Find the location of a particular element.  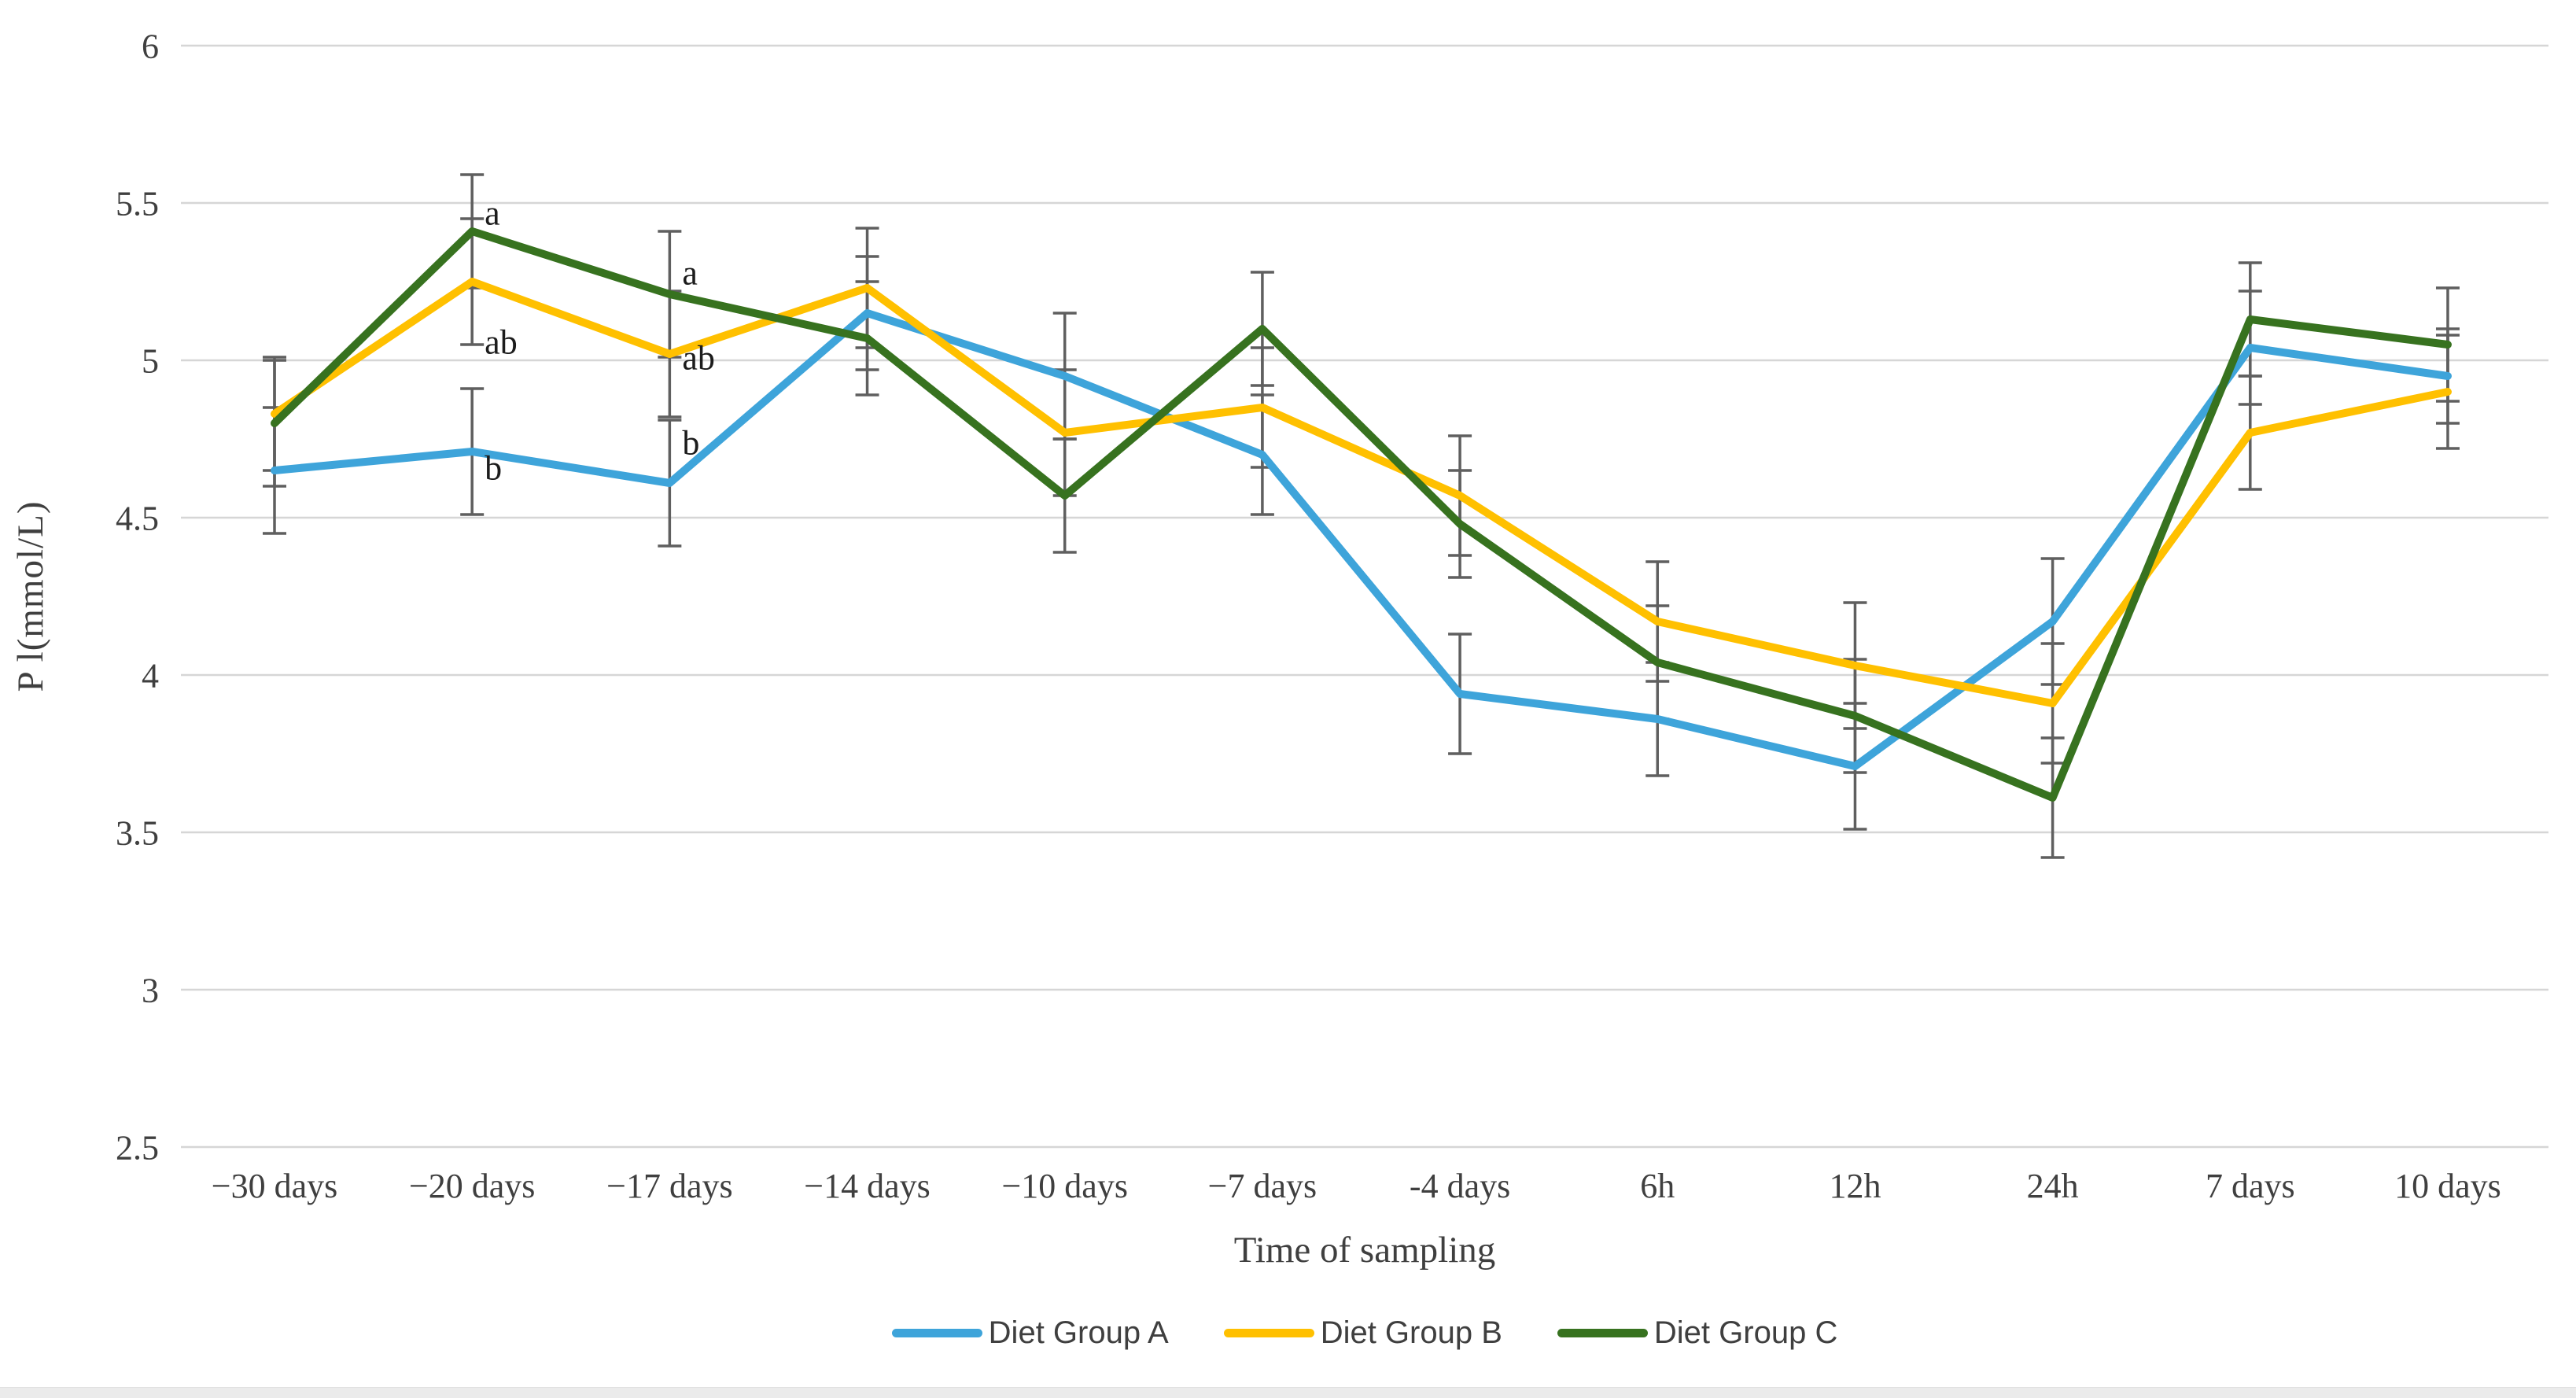

x-tick-label: −20 days is located at coordinates (472, 1186).